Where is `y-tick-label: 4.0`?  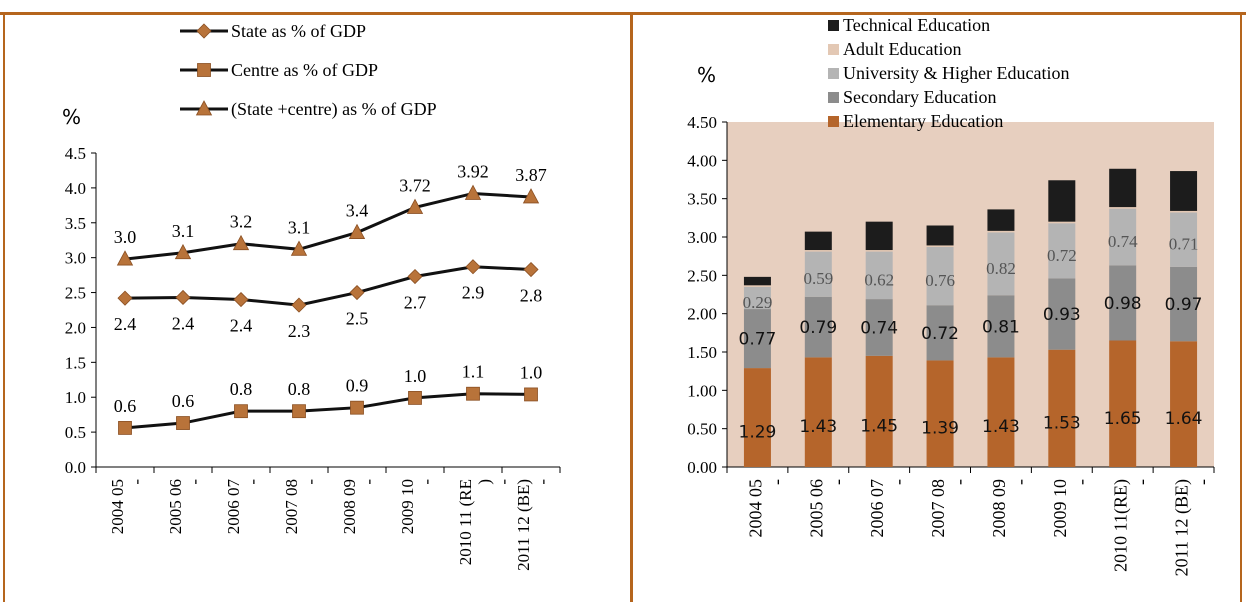 y-tick-label: 4.0 is located at coordinates (75, 188).